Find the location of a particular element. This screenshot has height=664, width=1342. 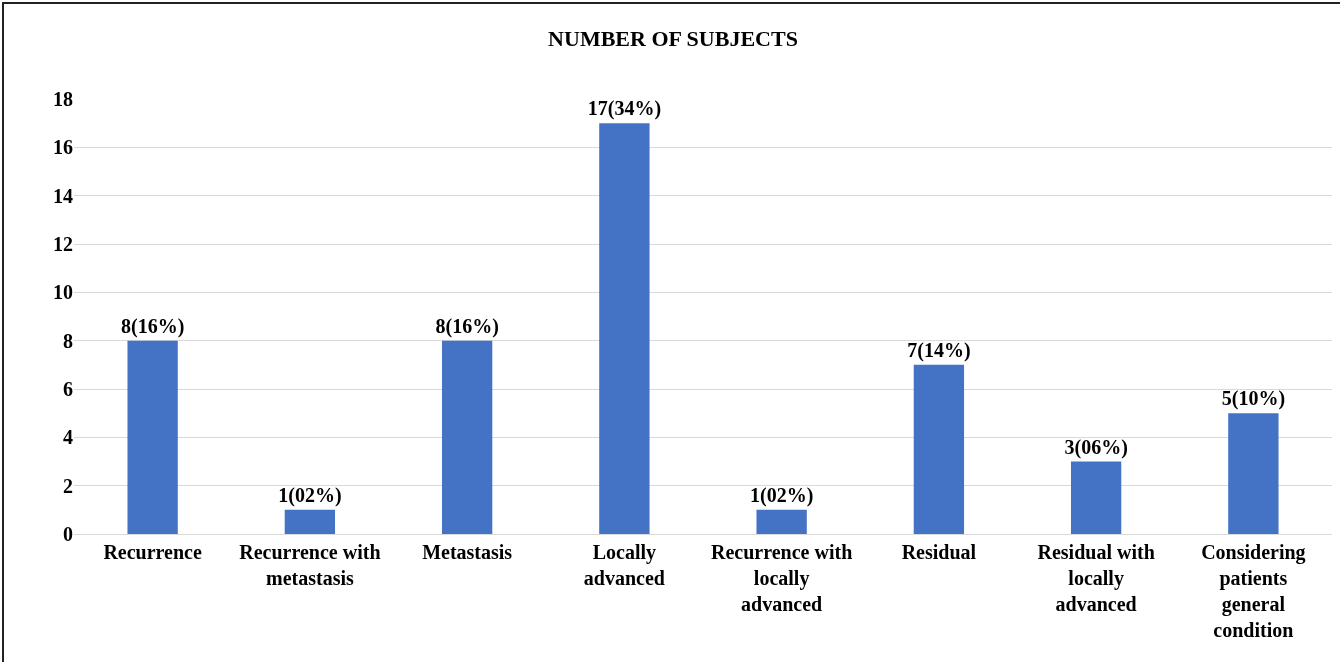

x-tick-label: Recurrence is located at coordinates (152, 552).